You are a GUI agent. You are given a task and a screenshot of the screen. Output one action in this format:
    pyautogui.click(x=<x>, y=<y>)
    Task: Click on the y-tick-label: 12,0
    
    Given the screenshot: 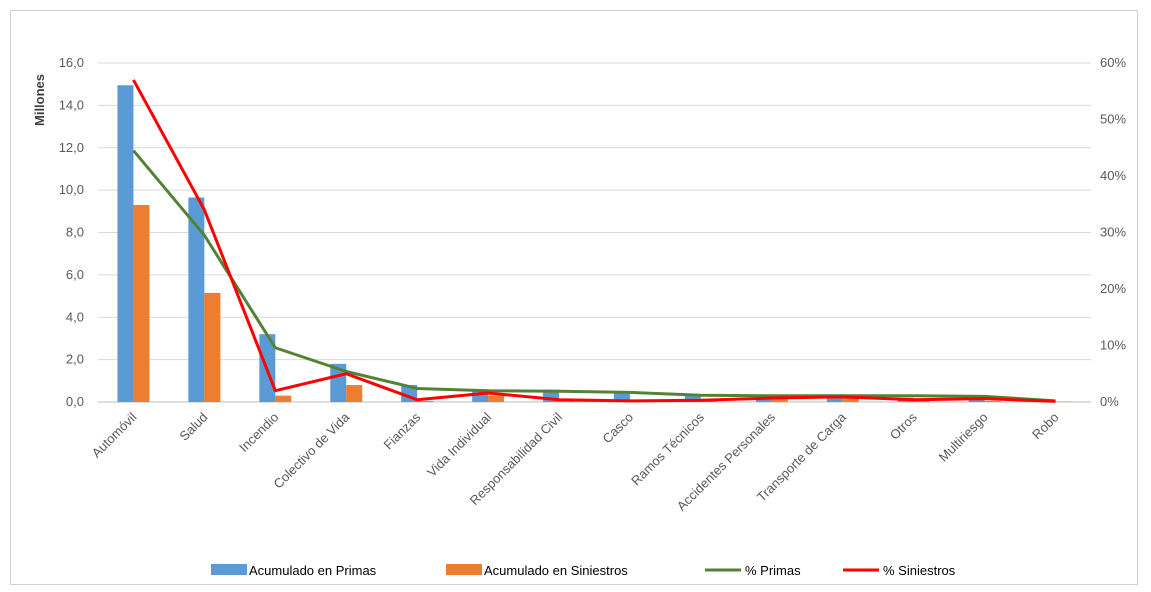 What is the action you would take?
    pyautogui.click(x=71, y=147)
    